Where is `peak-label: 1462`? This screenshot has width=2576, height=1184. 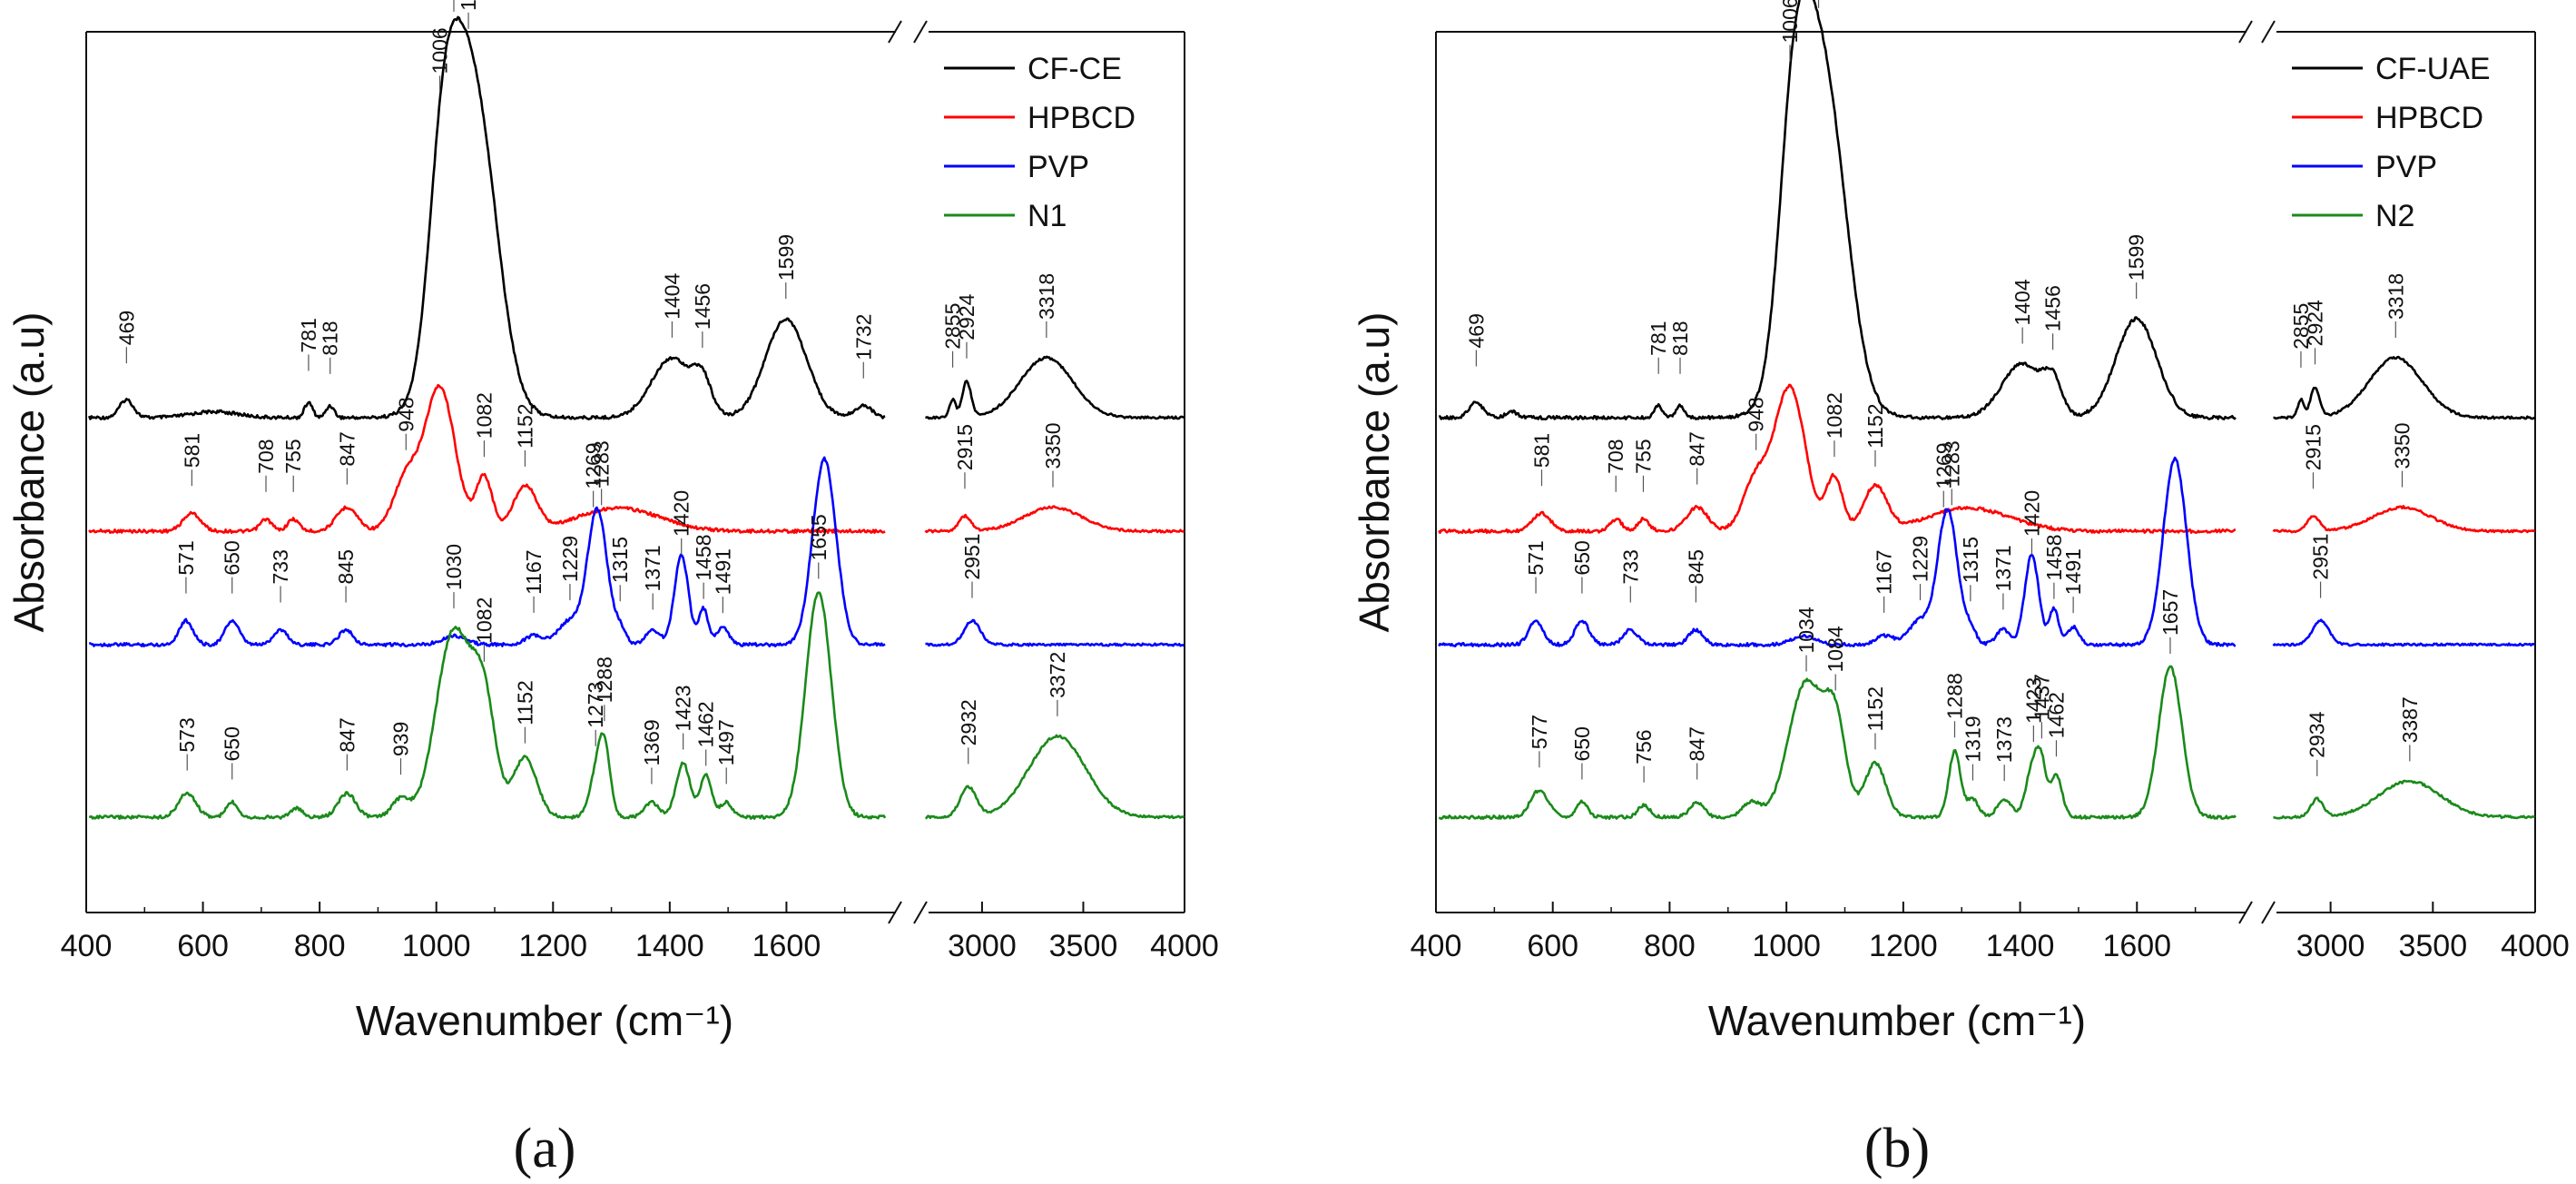 peak-label: 1462 is located at coordinates (2056, 715).